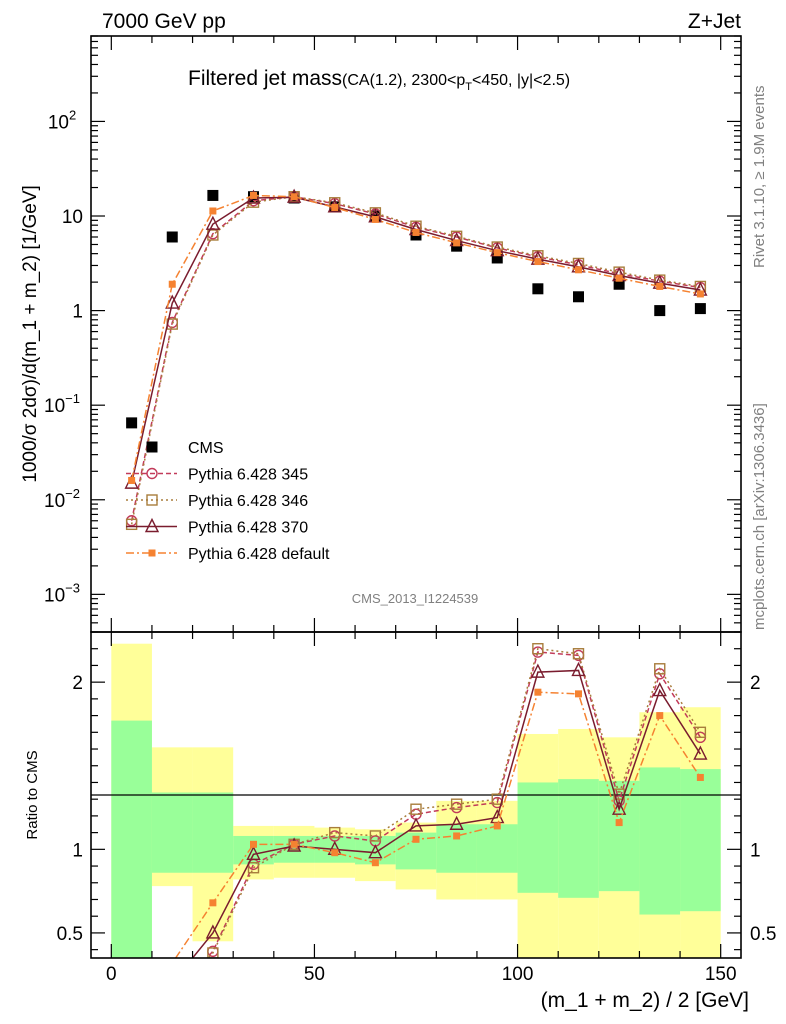 The image size is (786, 1024). I want to click on plot-title-main: Filtered jet mass, so click(265, 78).